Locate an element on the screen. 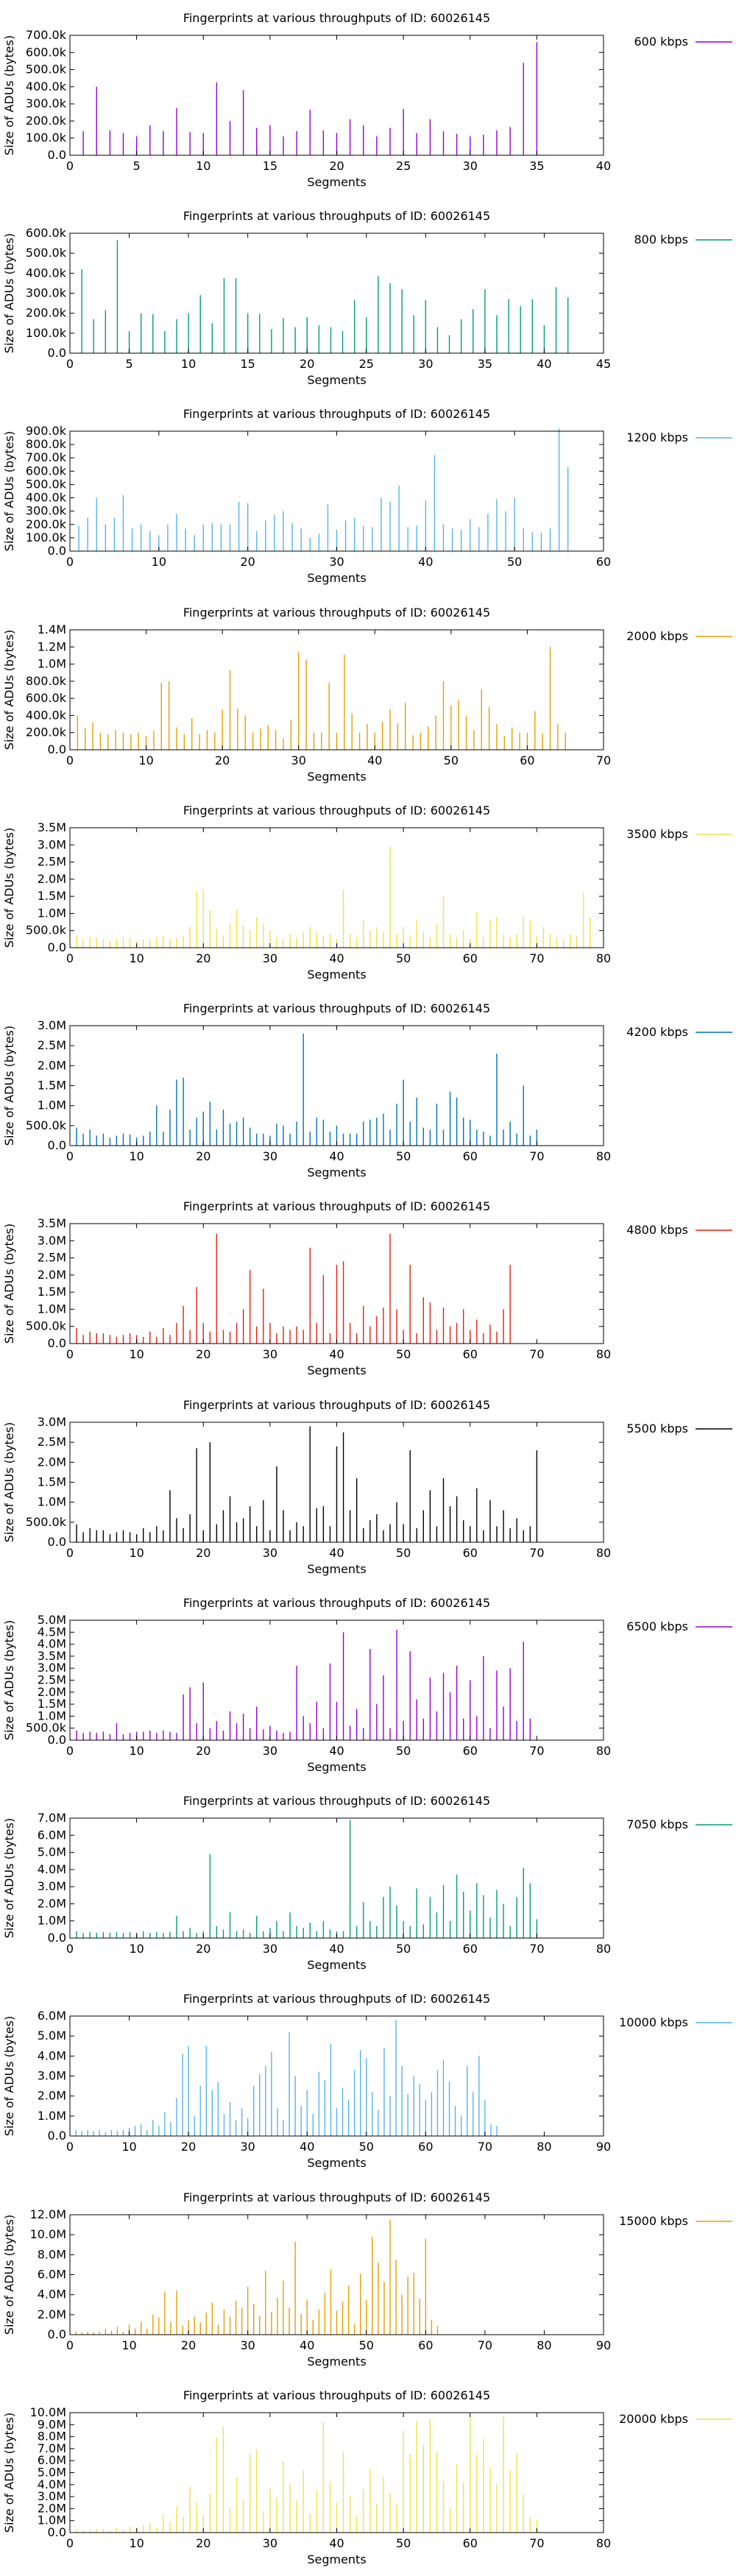 This screenshot has width=736, height=2576. legend-label: 20000 kbps is located at coordinates (653, 2419).